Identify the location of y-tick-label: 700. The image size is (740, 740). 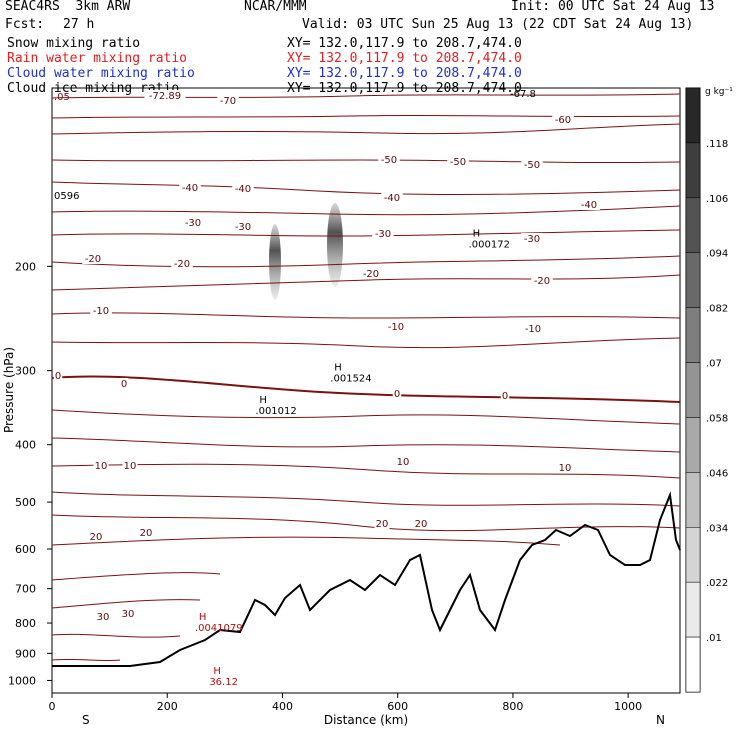
(25, 589).